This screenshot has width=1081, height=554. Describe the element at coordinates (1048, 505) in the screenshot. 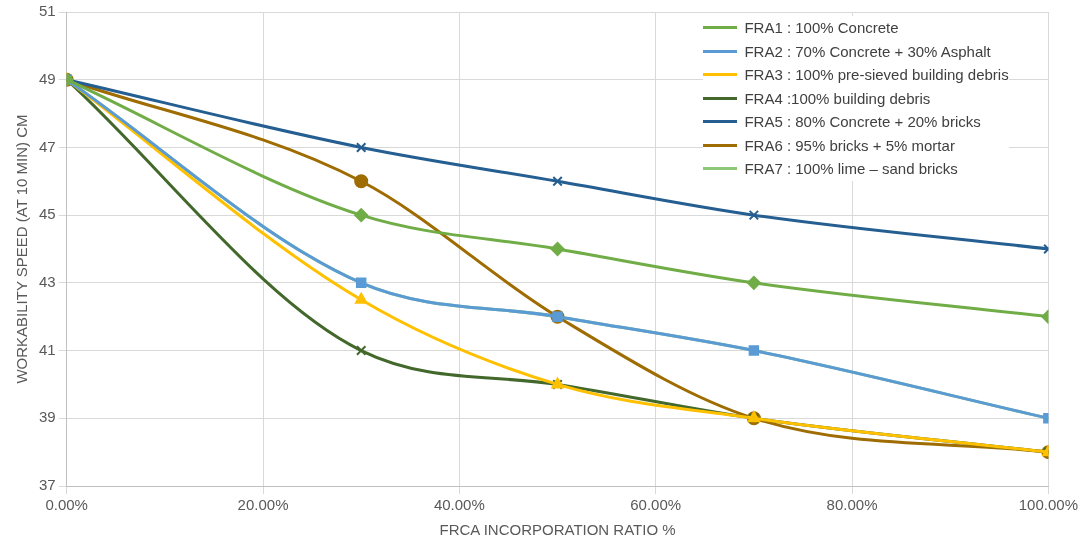

I see `x-tick-label: 100.00%` at that location.